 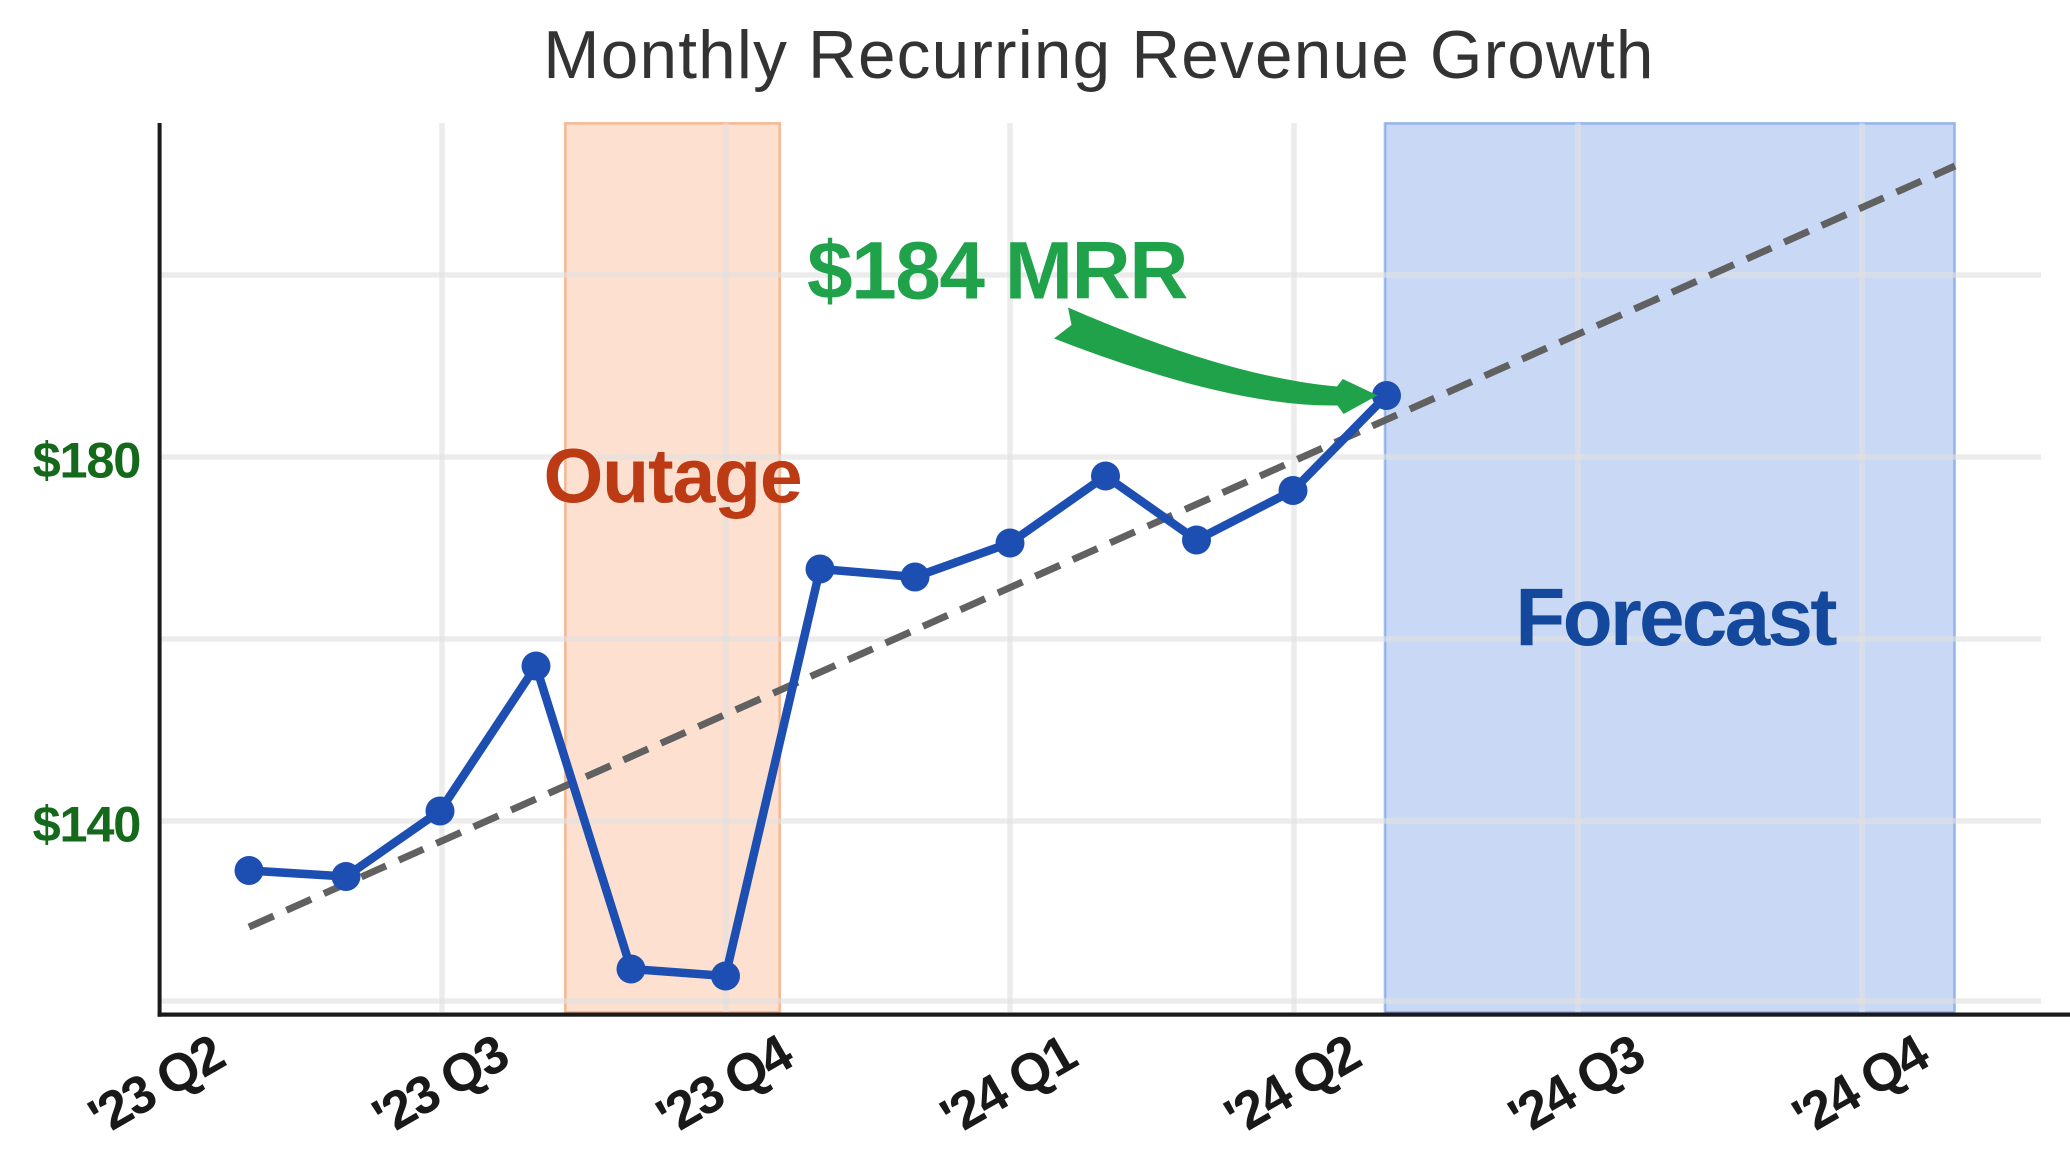 I want to click on svg-text: $140, so click(x=87, y=824).